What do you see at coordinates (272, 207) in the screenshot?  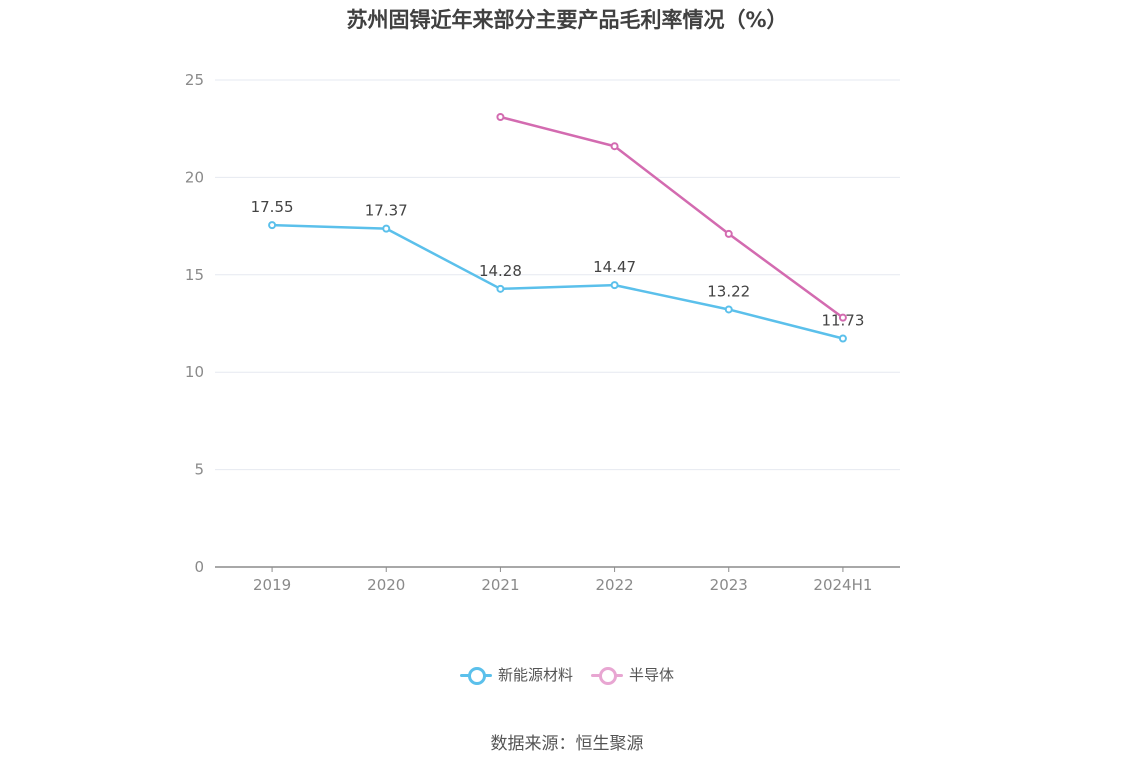 I see `data-label: 17.55` at bounding box center [272, 207].